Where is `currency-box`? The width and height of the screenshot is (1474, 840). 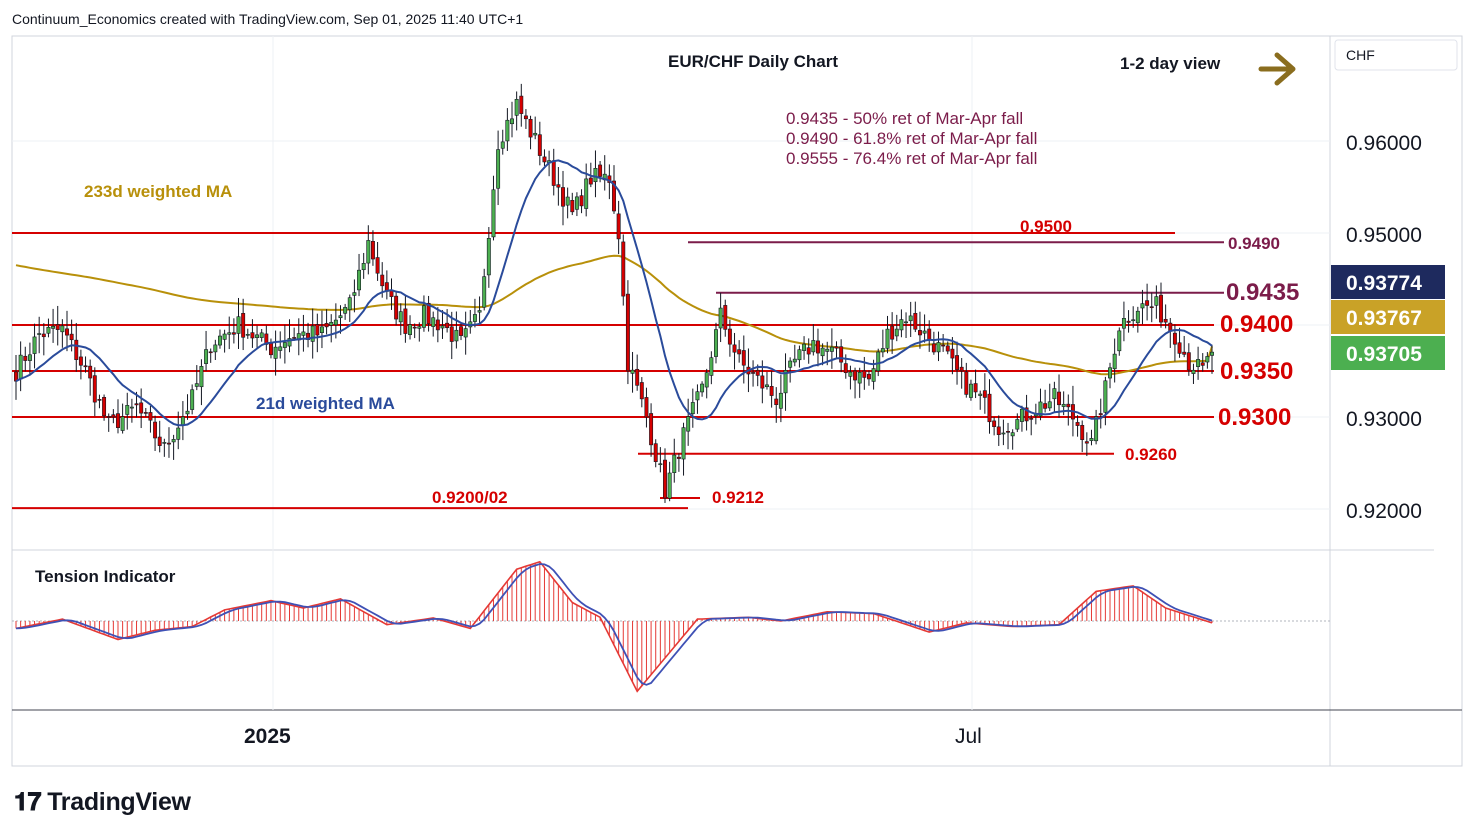
currency-box is located at coordinates (1396, 55).